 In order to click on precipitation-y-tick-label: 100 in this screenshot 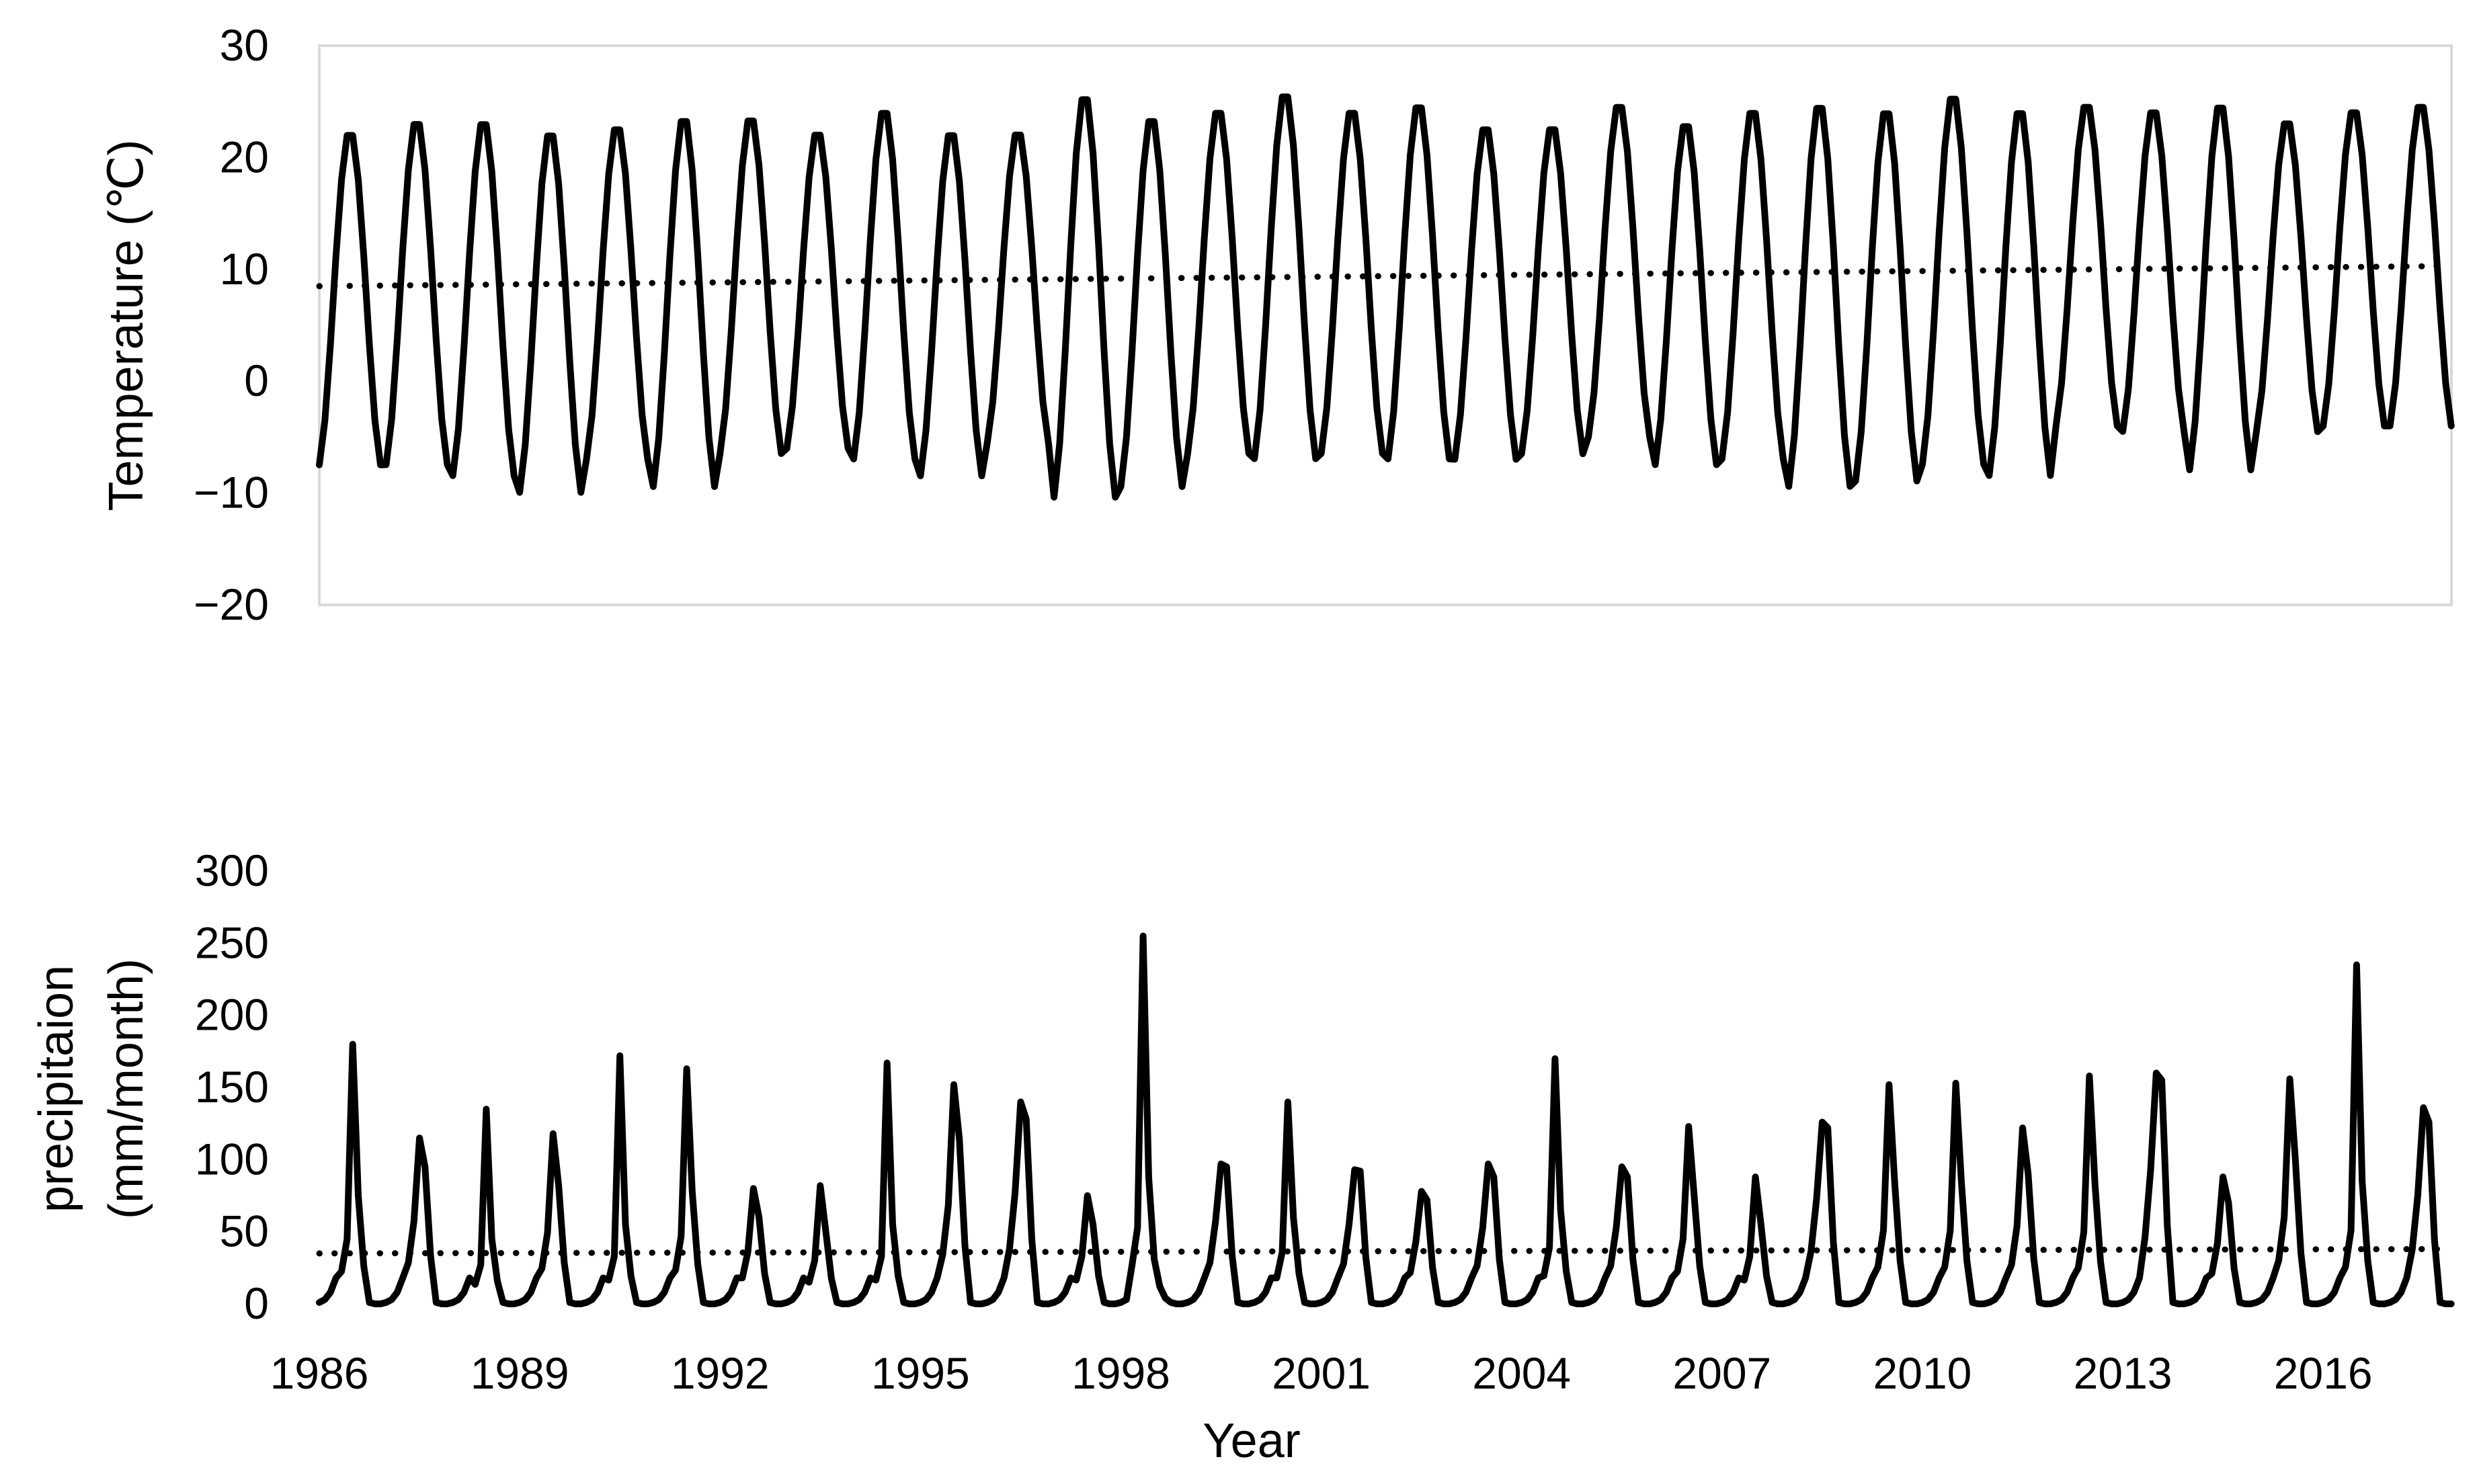, I will do `click(232, 1159)`.